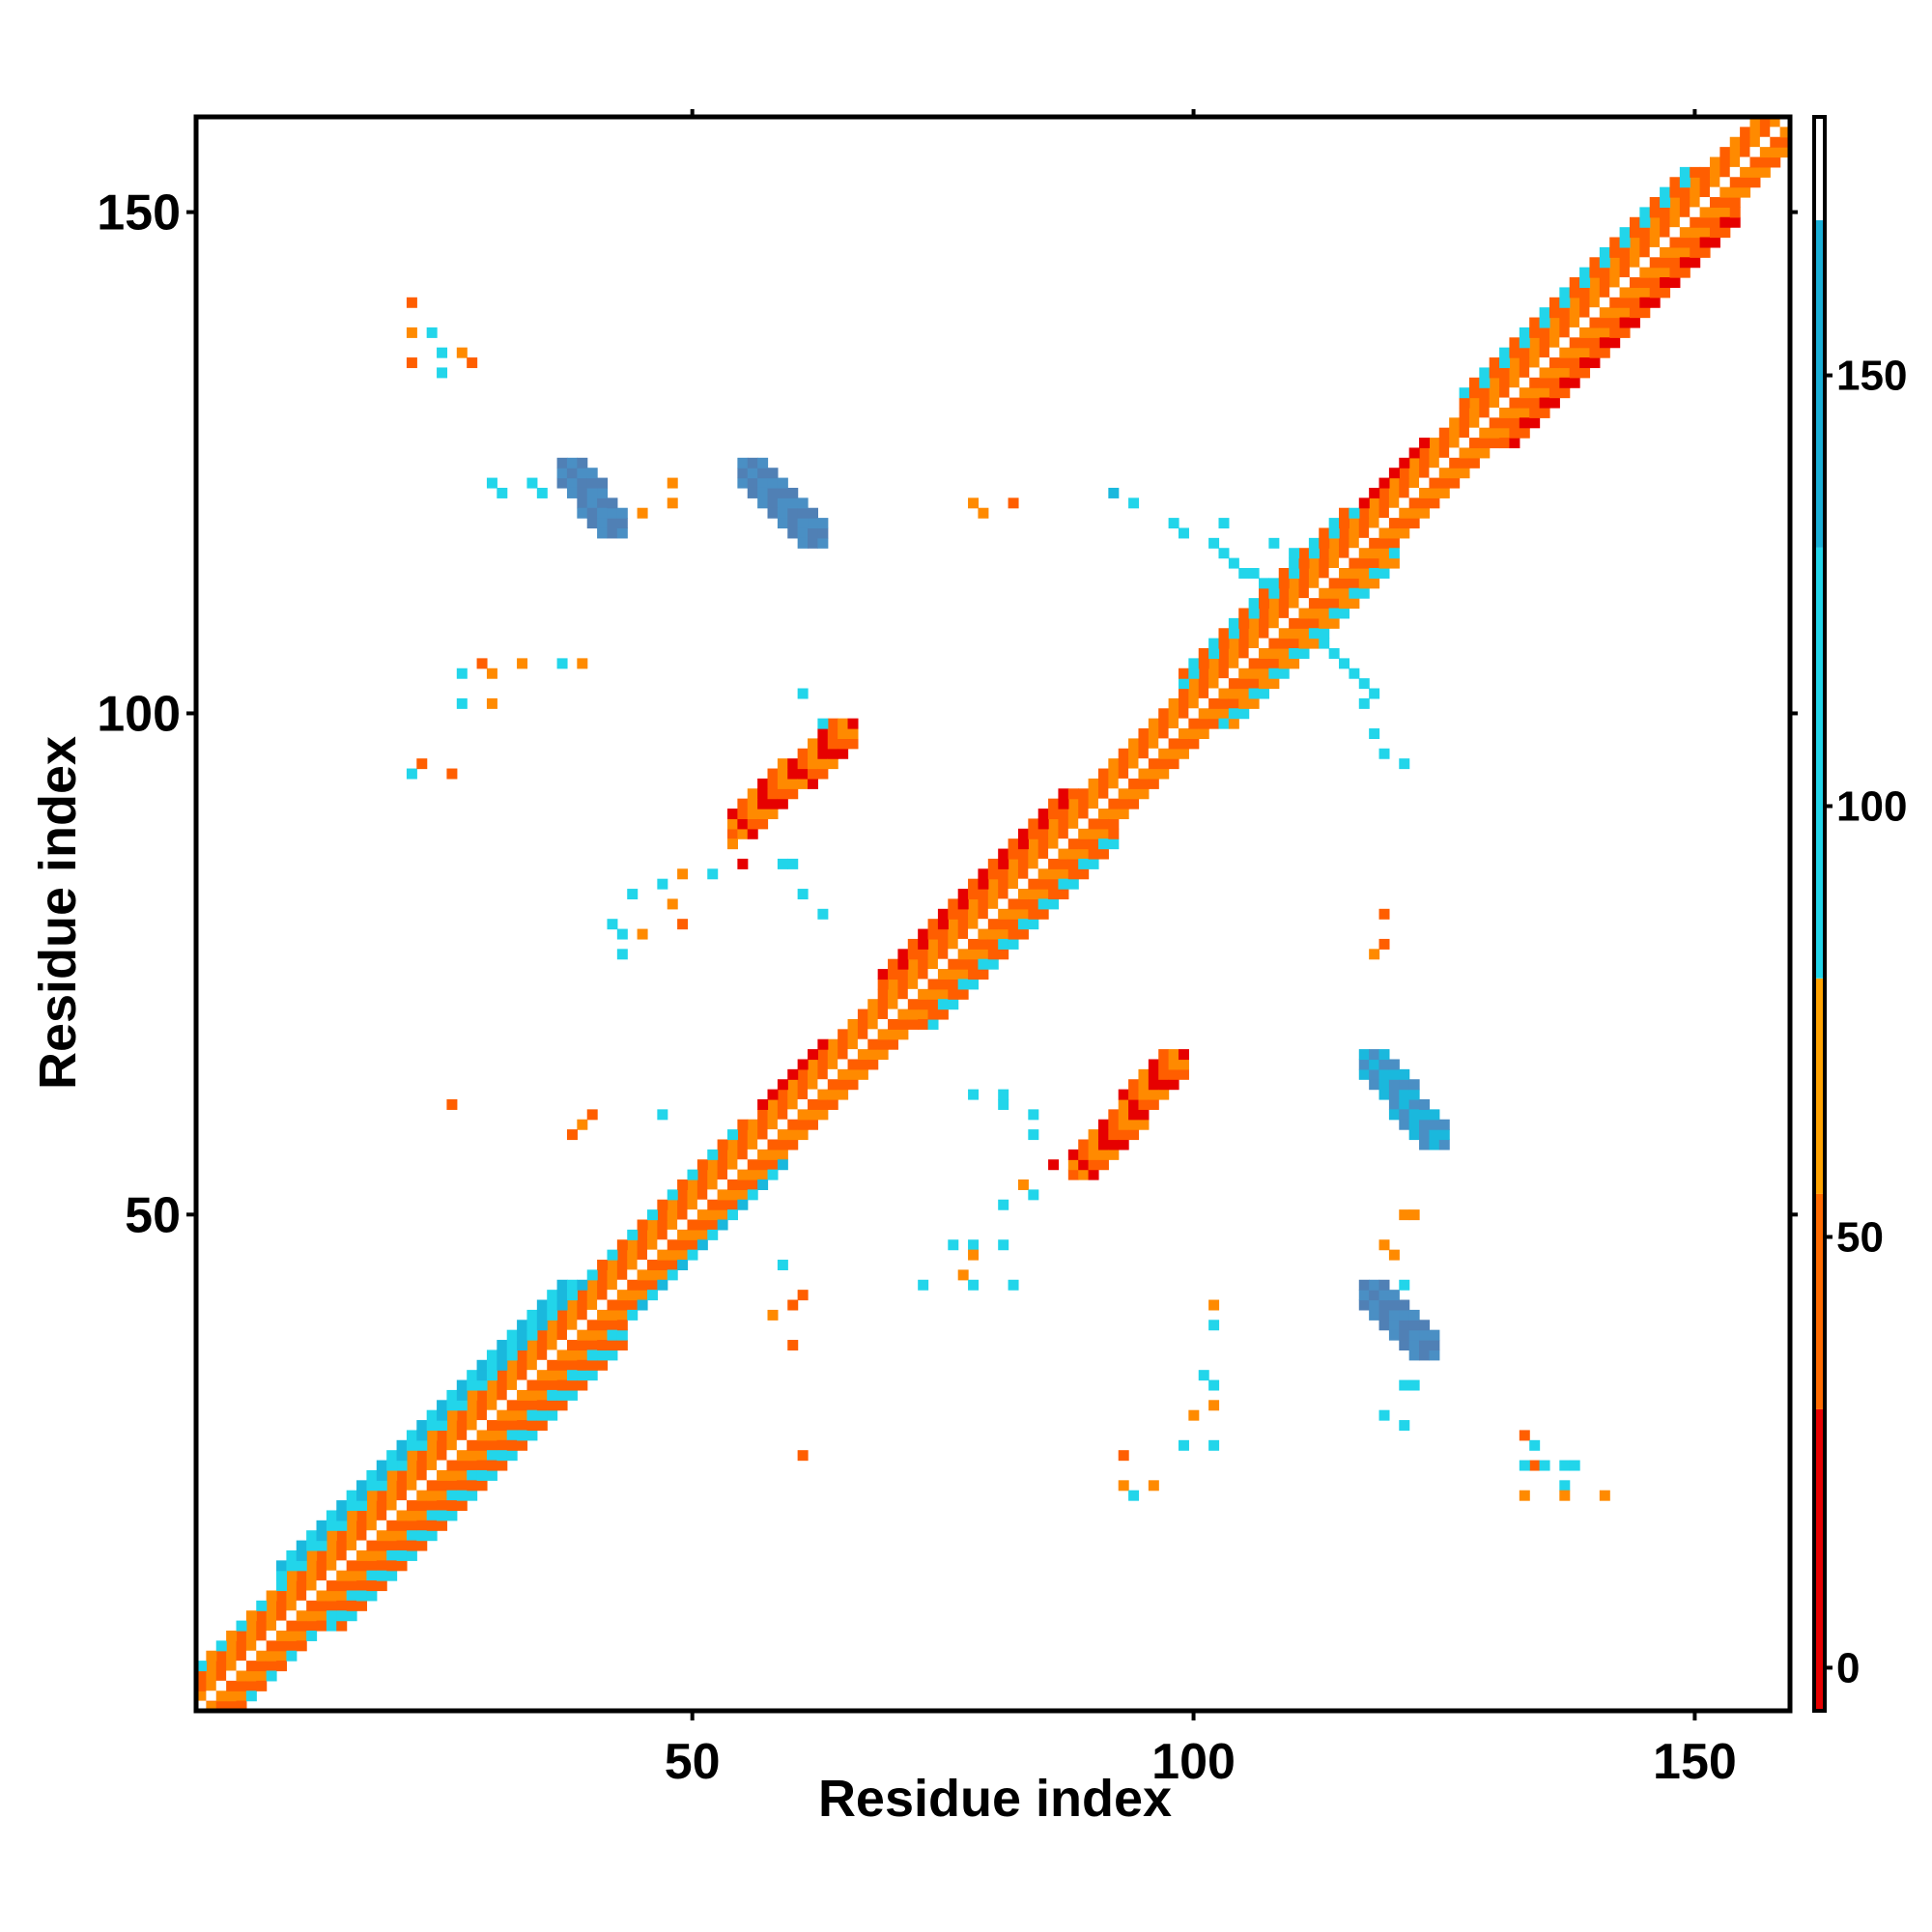 The height and width of the screenshot is (1932, 1932). What do you see at coordinates (1695, 1762) in the screenshot?
I see `x-tick-label: 150` at bounding box center [1695, 1762].